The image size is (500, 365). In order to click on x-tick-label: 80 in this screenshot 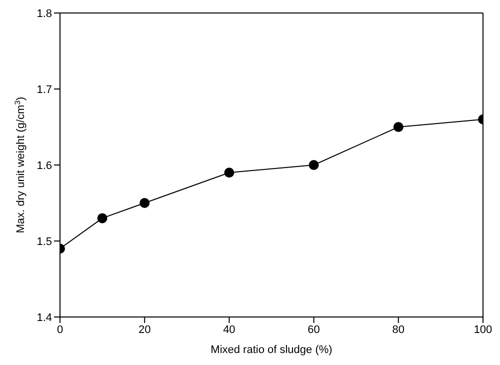, I will do `click(398, 330)`.